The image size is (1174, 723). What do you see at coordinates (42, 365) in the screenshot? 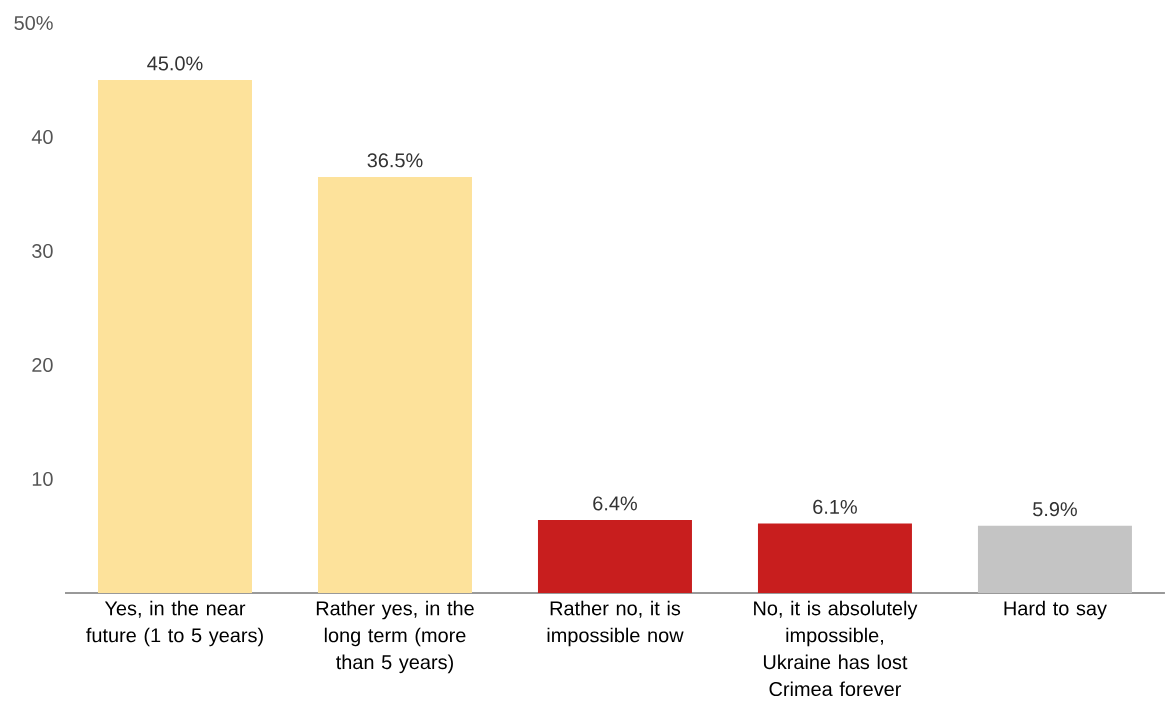
I see `y-tick-label: 20` at bounding box center [42, 365].